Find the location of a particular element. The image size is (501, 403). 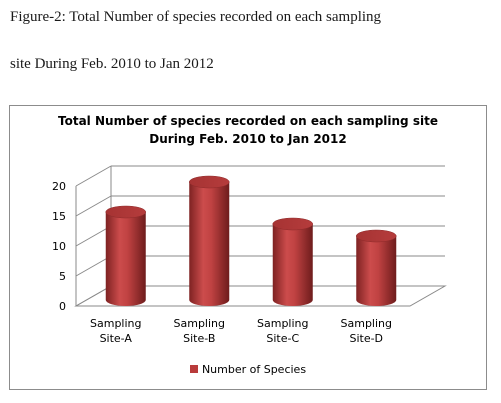

y-tick-label-20: 20 is located at coordinates (59, 186).